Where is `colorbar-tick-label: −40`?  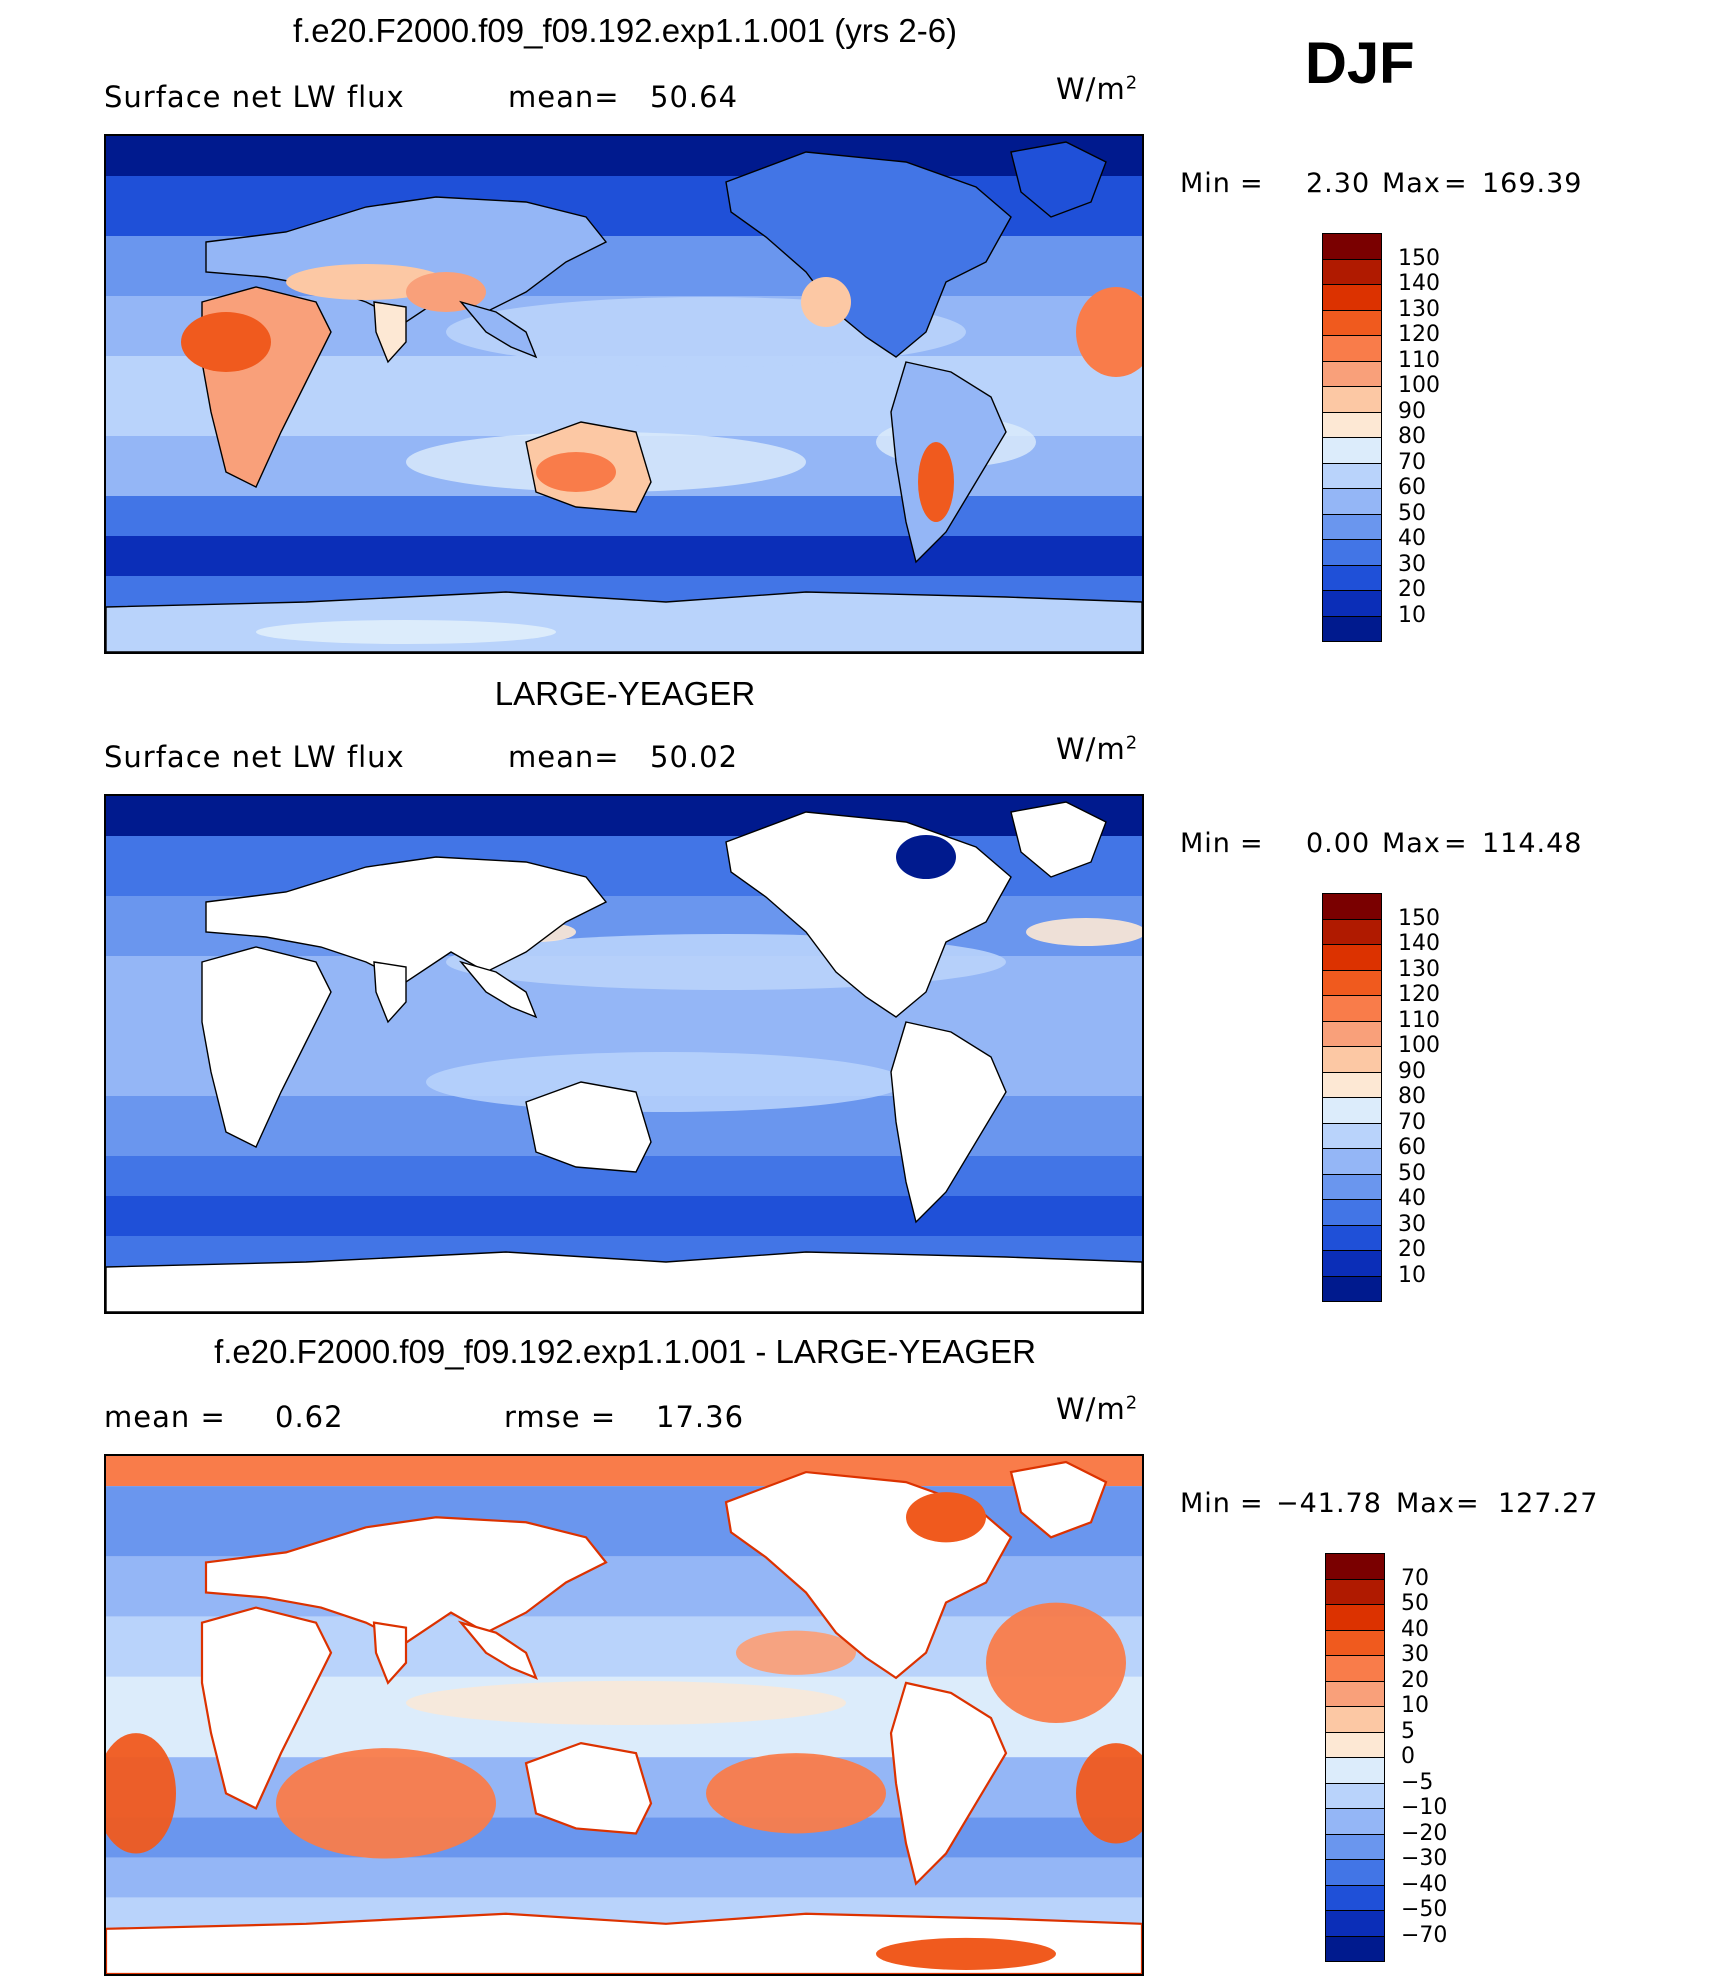
colorbar-tick-label: −40 is located at coordinates (1424, 1884).